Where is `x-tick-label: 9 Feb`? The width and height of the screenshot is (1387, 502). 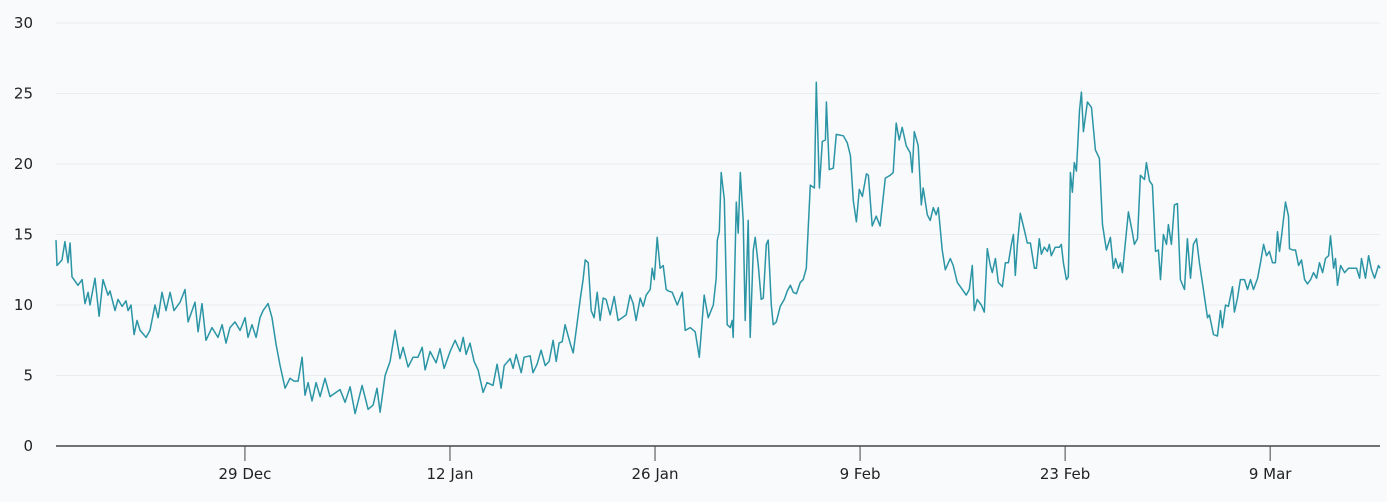 x-tick-label: 9 Feb is located at coordinates (860, 474).